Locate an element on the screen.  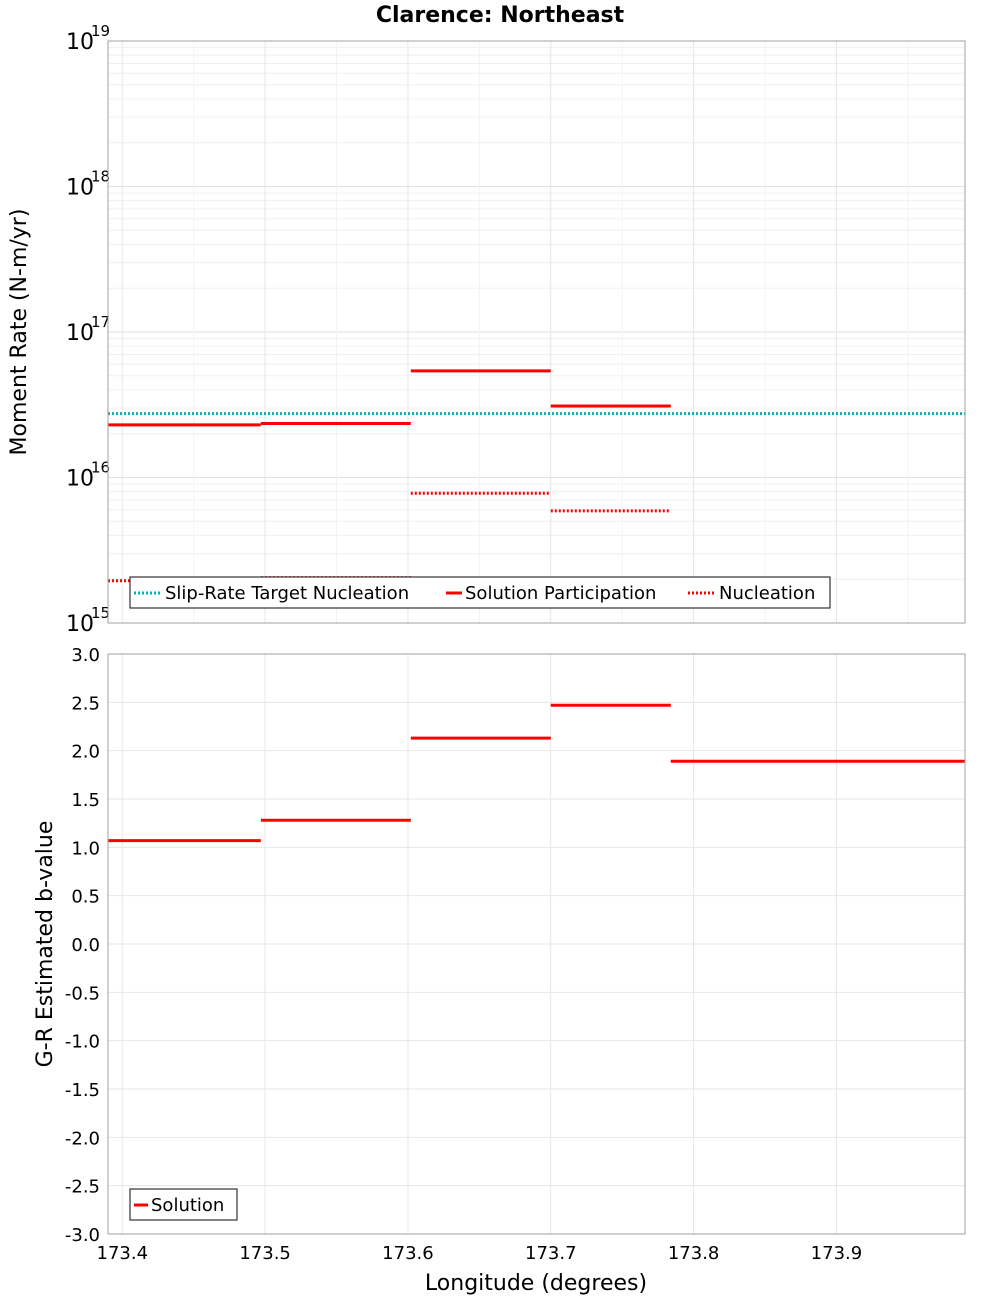
bottom-legend-label: Solution is located at coordinates (187, 1205).